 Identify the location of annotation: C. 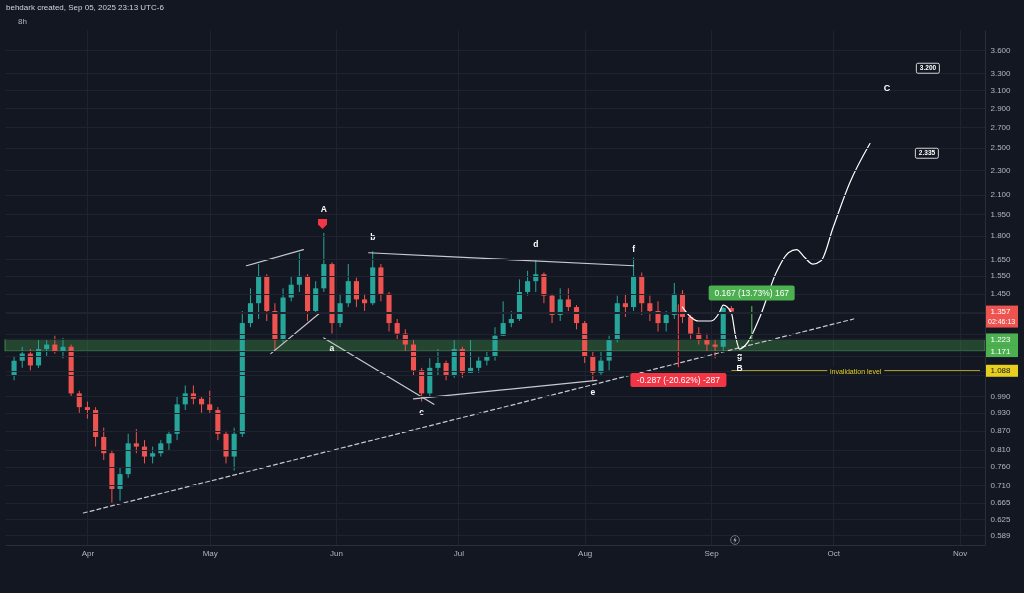
(887, 87).